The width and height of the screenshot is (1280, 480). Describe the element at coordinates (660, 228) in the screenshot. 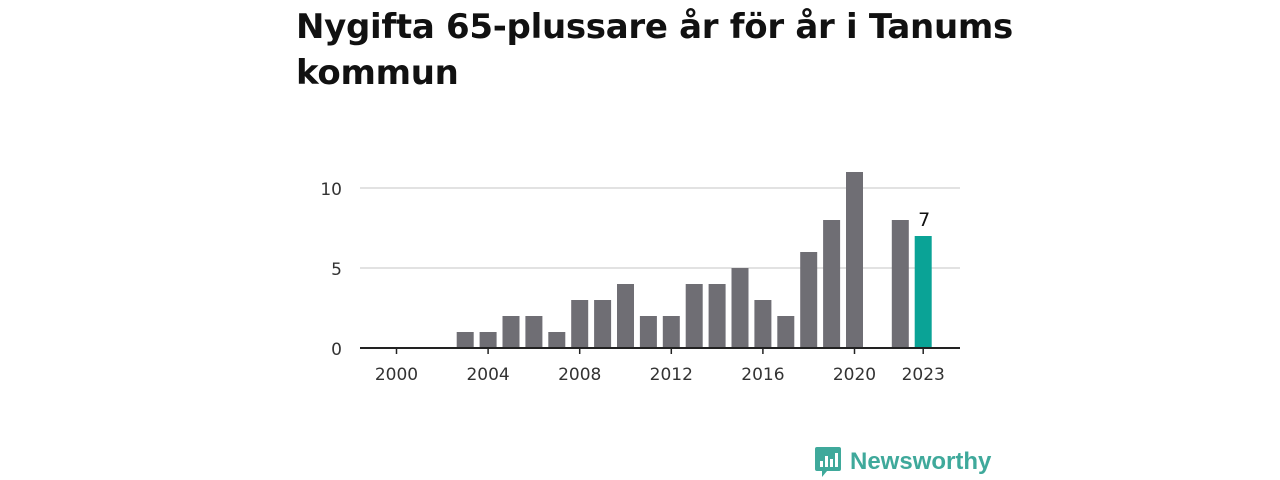

I see `gridlines` at that location.